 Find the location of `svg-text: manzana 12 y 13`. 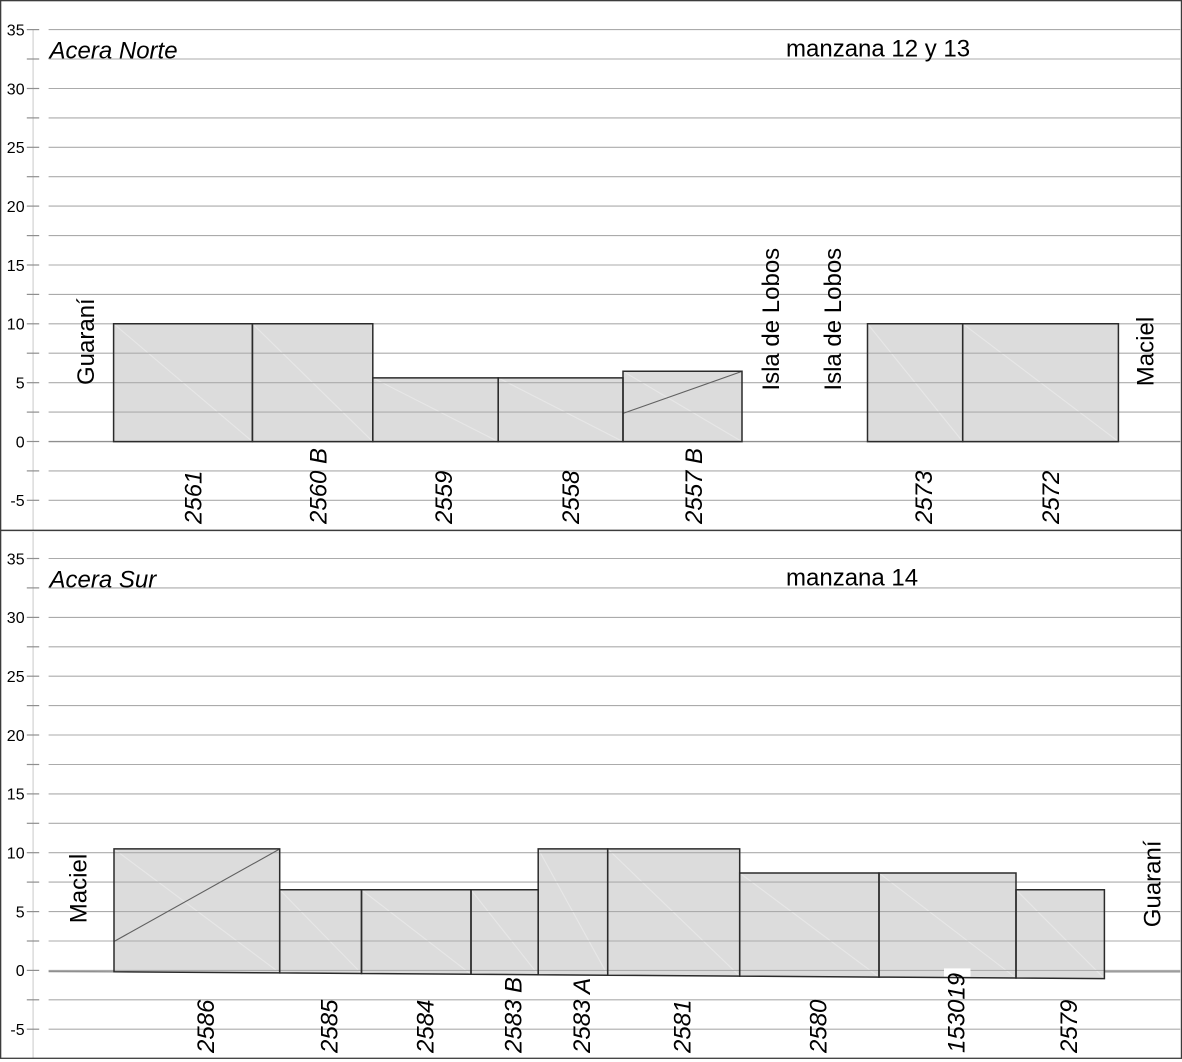

svg-text: manzana 12 y 13 is located at coordinates (878, 48).